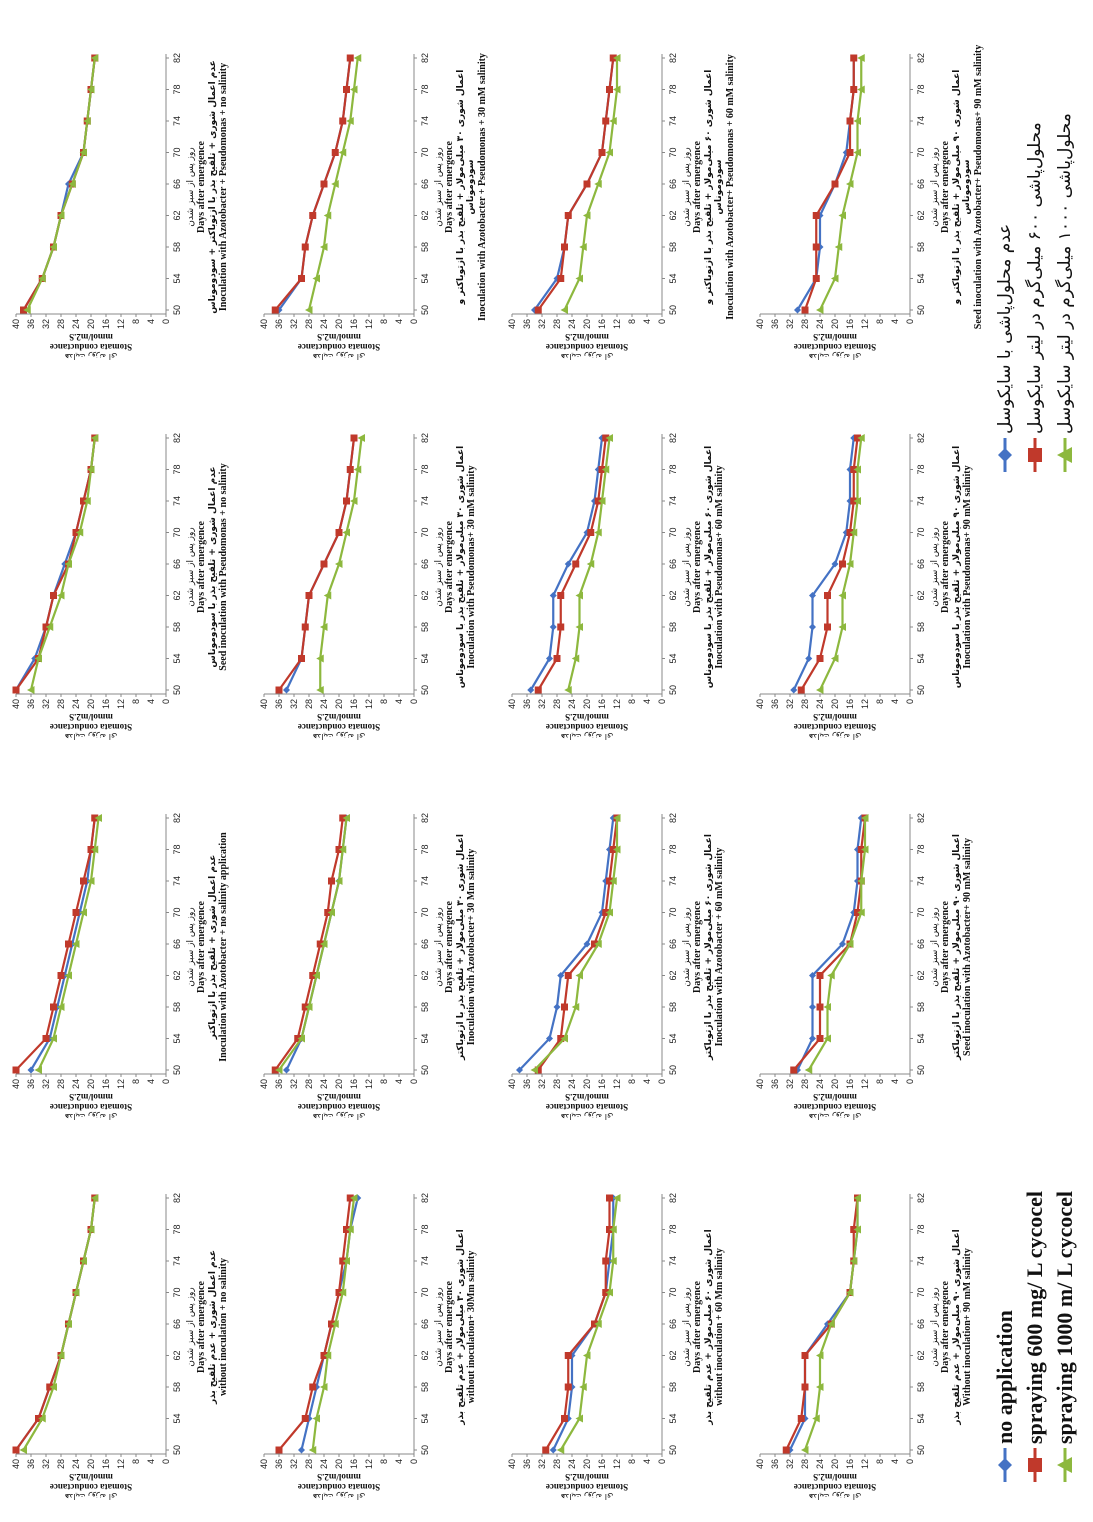 The image size is (1093, 1522). Describe the element at coordinates (354, 1084) in the screenshot. I see `y-tick-label: 16` at that location.